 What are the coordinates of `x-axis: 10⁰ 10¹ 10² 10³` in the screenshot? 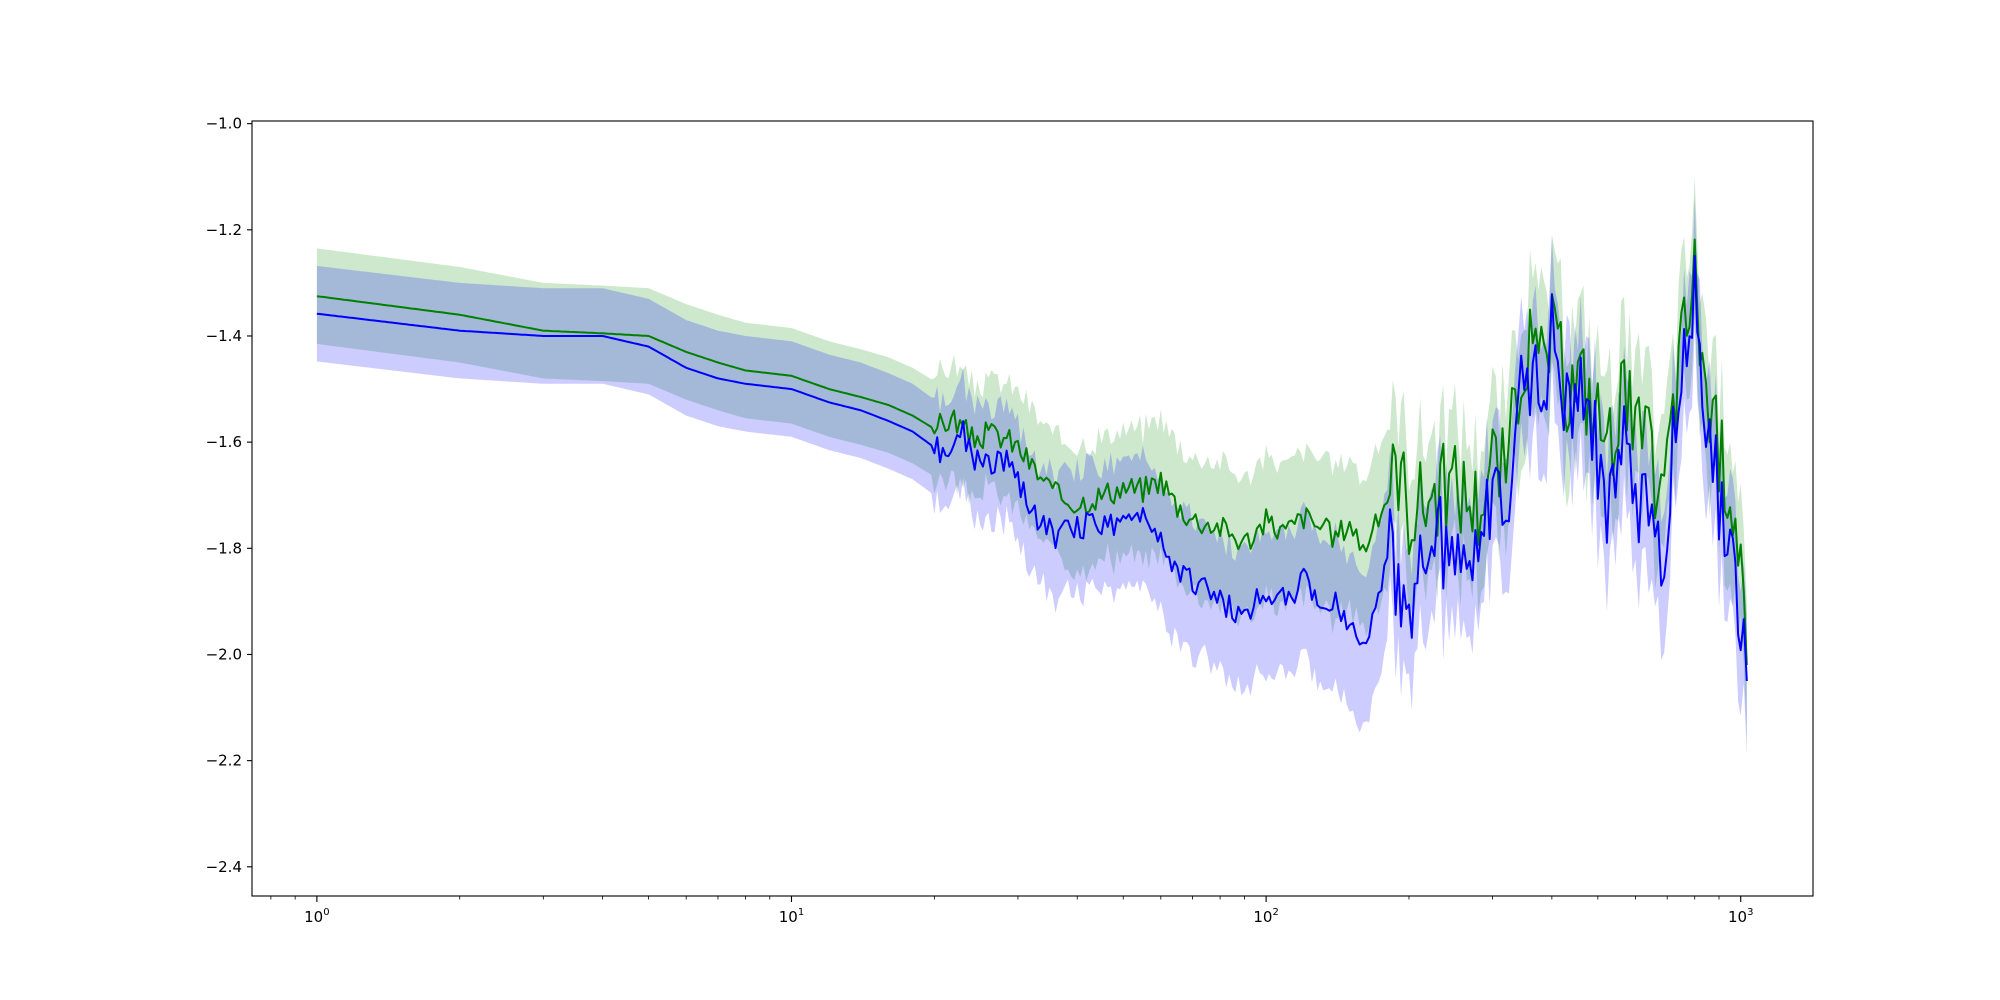 It's located at (1028, 911).